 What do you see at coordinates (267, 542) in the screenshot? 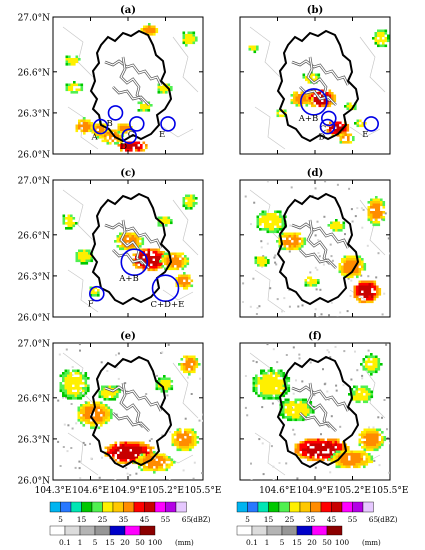
I see `mm-tick: 1` at bounding box center [267, 542].